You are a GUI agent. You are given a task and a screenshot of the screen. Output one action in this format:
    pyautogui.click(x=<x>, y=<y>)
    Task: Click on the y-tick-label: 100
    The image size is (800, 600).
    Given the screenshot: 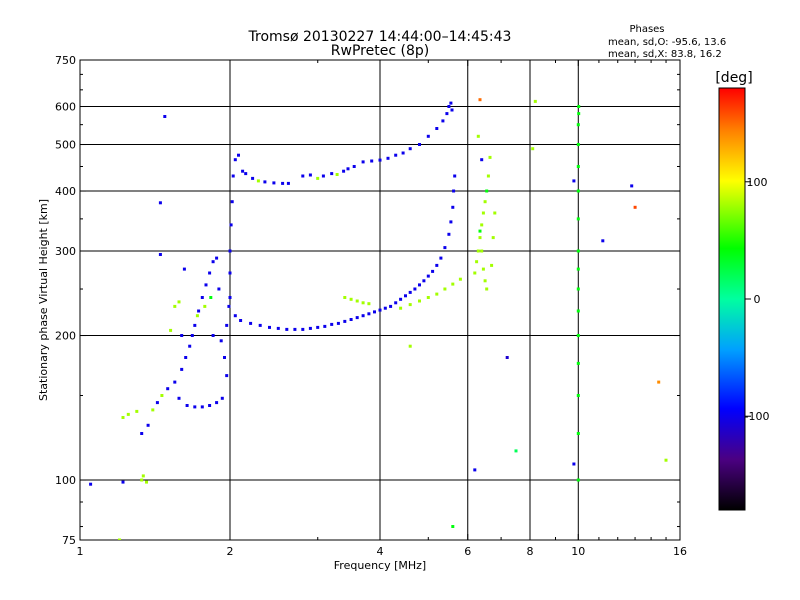 What is the action you would take?
    pyautogui.click(x=65, y=480)
    